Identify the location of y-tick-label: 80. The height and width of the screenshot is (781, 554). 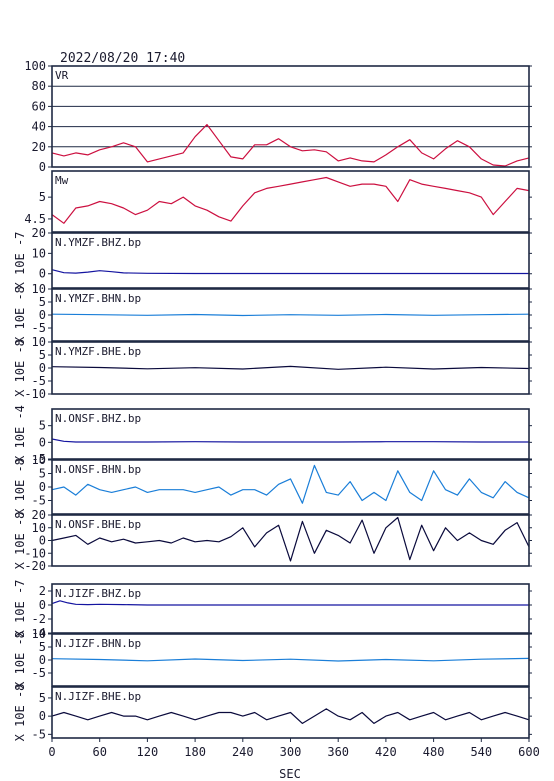
(39, 86).